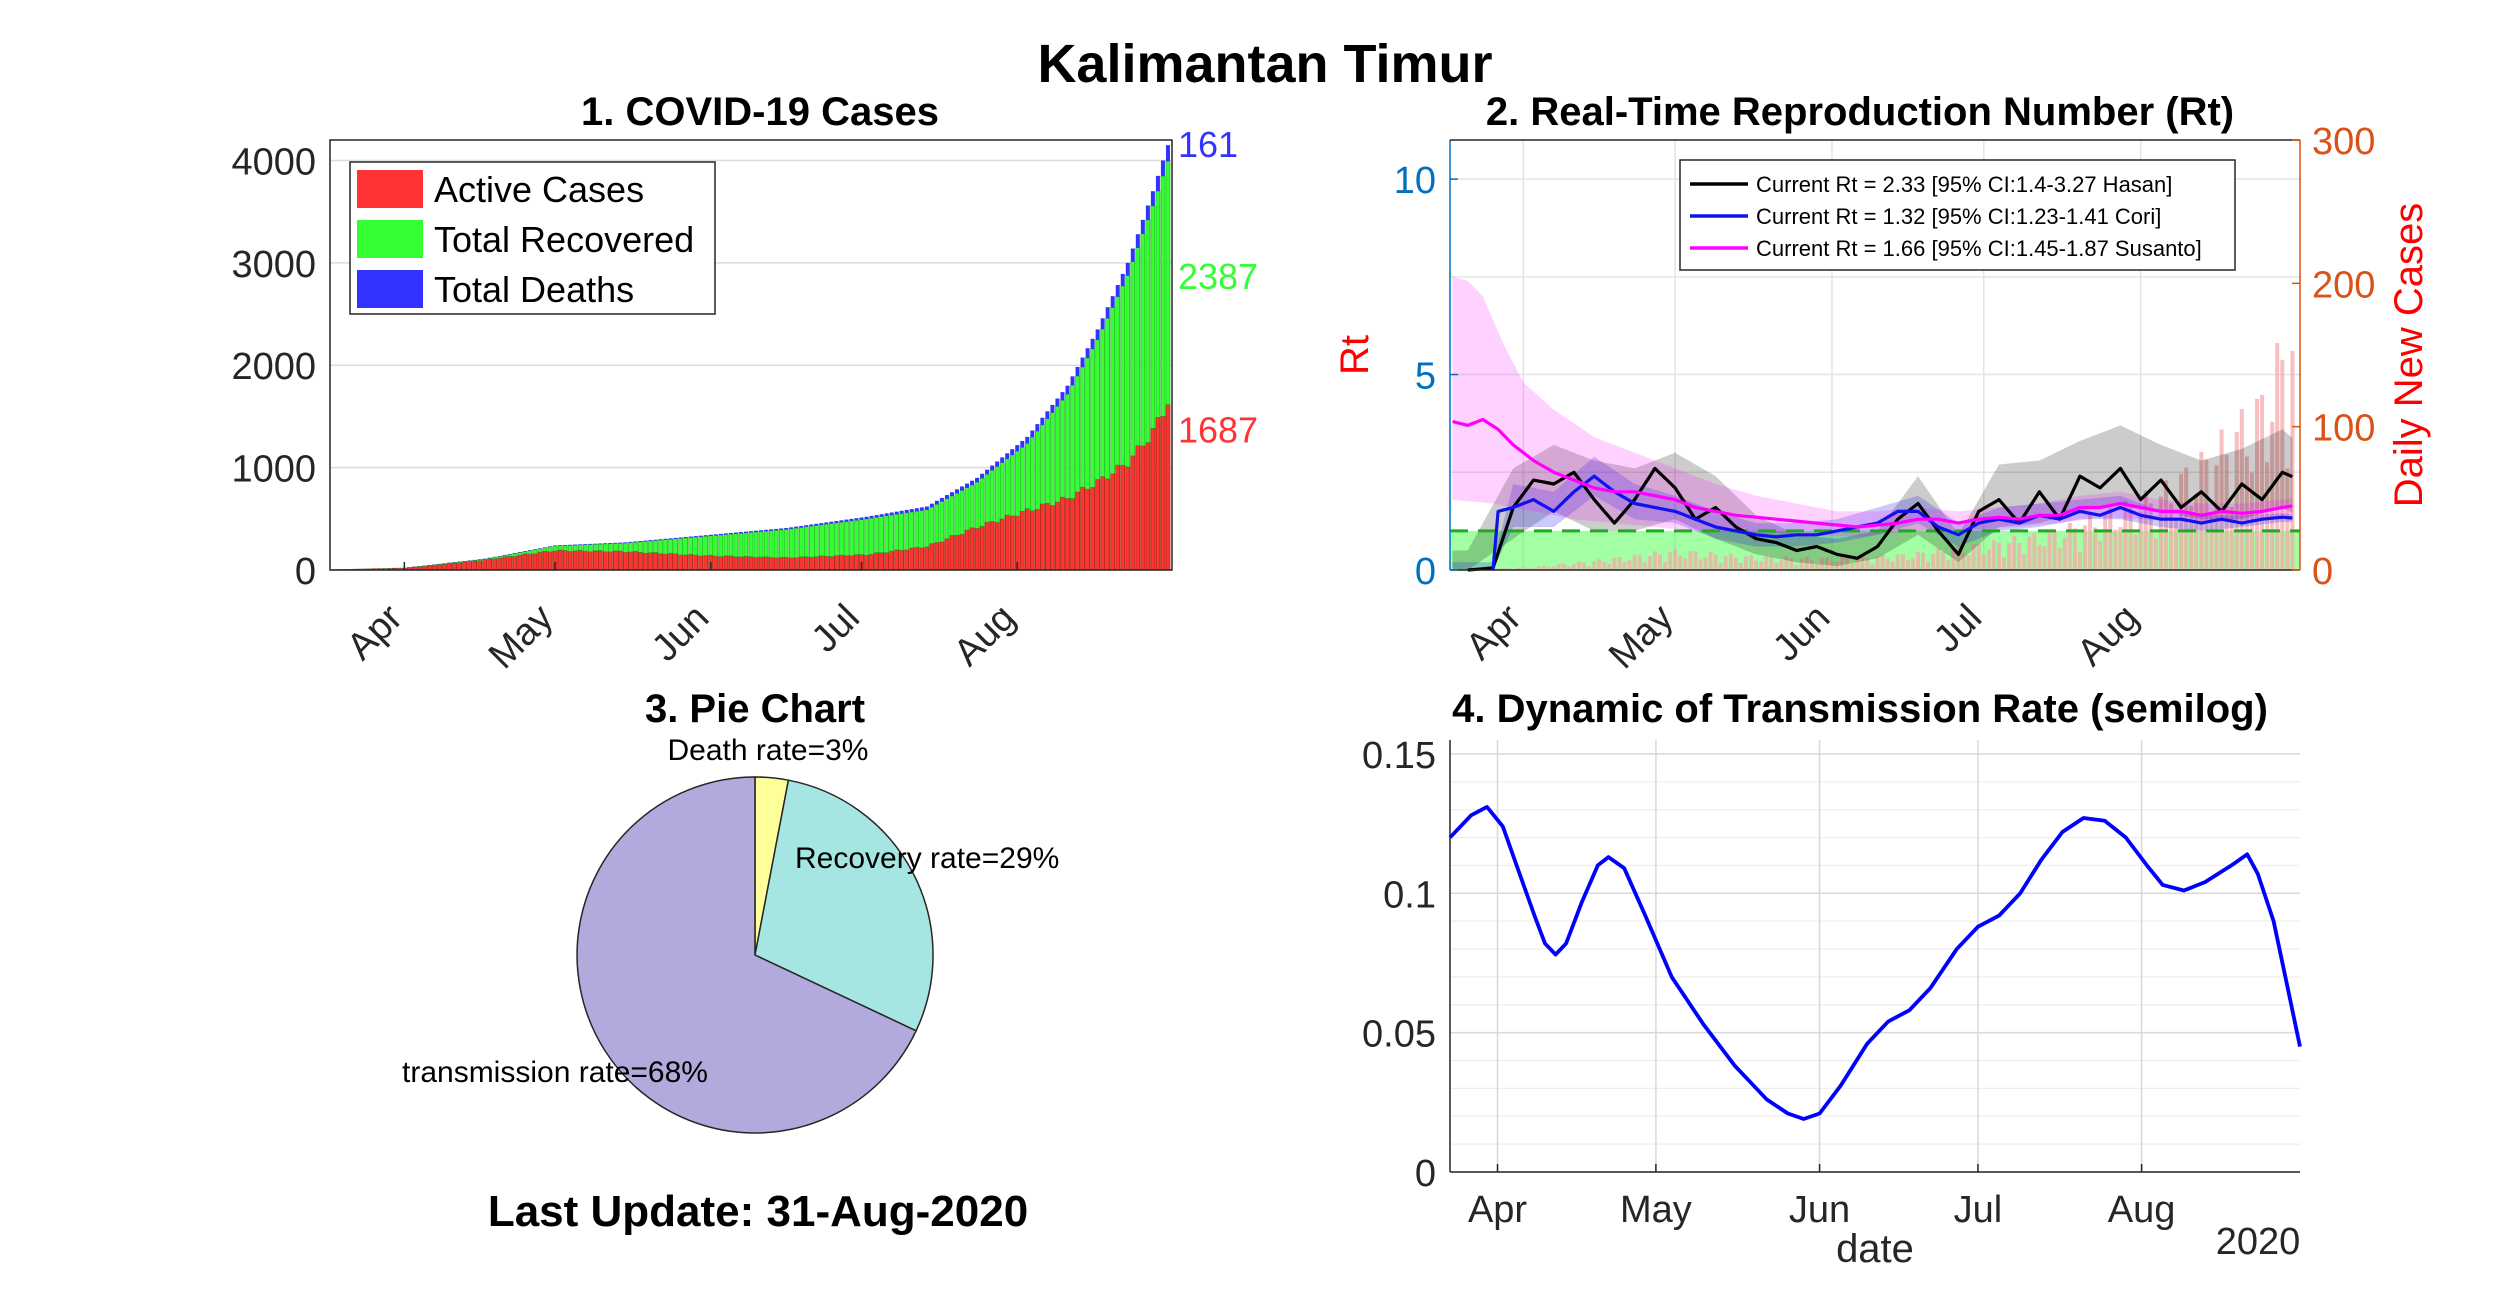 The width and height of the screenshot is (2500, 1292). What do you see at coordinates (1819, 1210) in the screenshot?
I see `transmission-x-tick-label: Jun` at bounding box center [1819, 1210].